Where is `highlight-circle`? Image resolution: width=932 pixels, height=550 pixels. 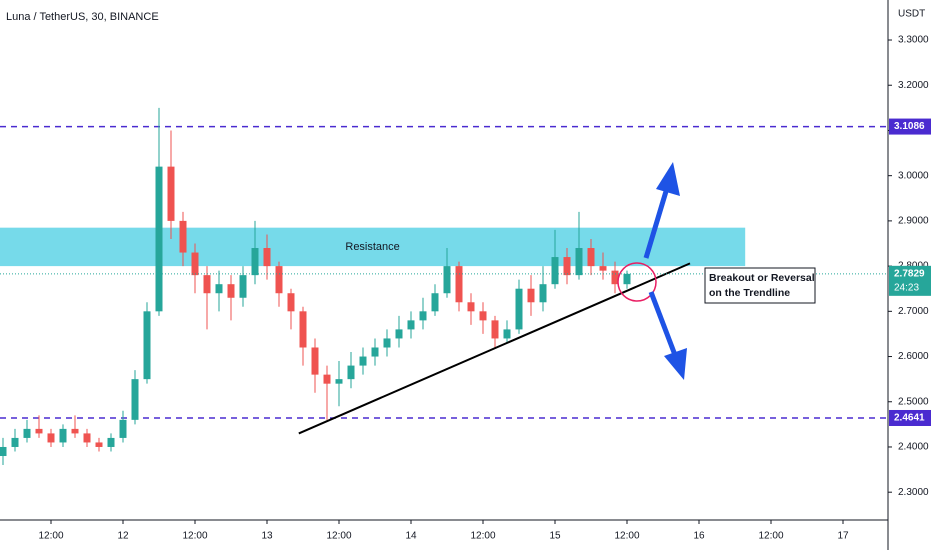 highlight-circle is located at coordinates (637, 282).